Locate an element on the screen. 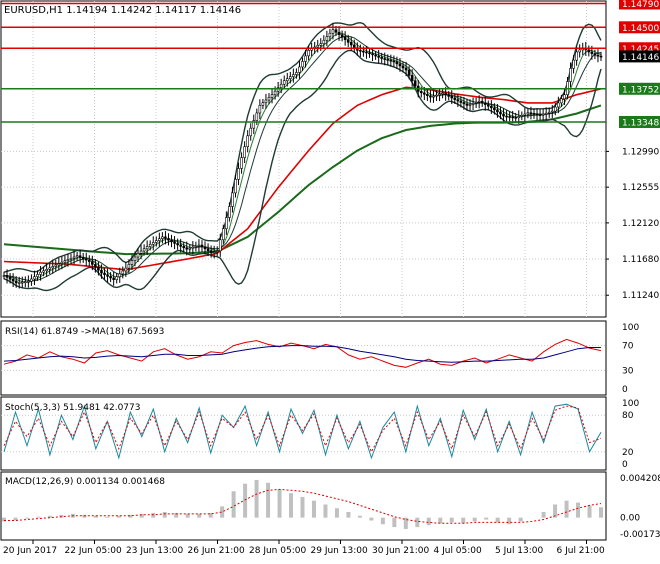 The height and width of the screenshot is (564, 660). rsi-panel: 100 70 30 0 is located at coordinates (319, 358).